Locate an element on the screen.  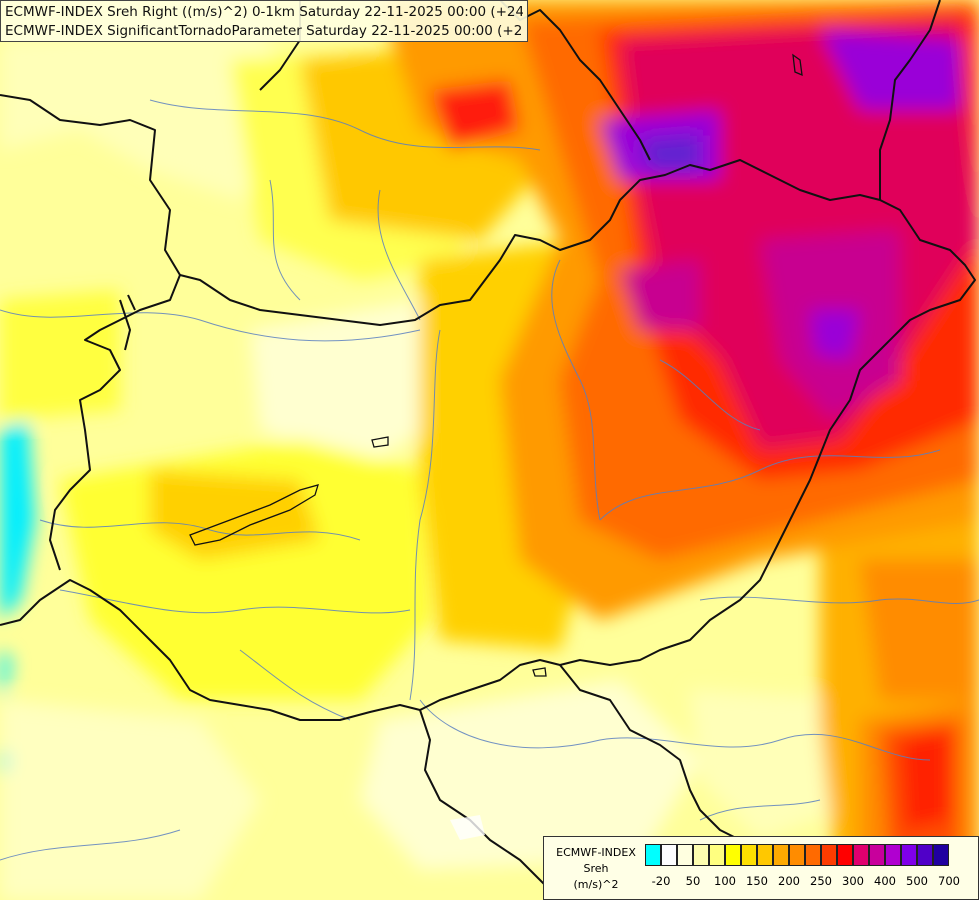
legend-tick-label: 50 is located at coordinates (693, 881).